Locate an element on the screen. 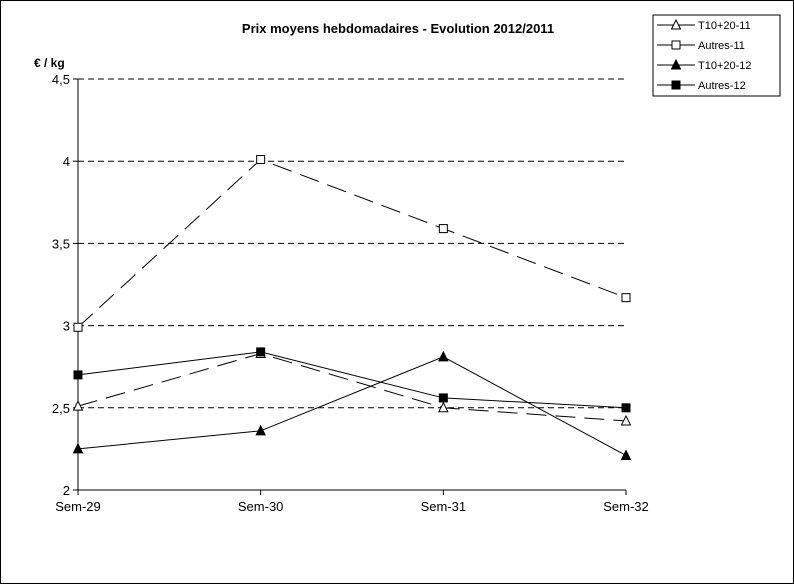 The height and width of the screenshot is (584, 794). legend-label: T10+20-11 is located at coordinates (724, 26).